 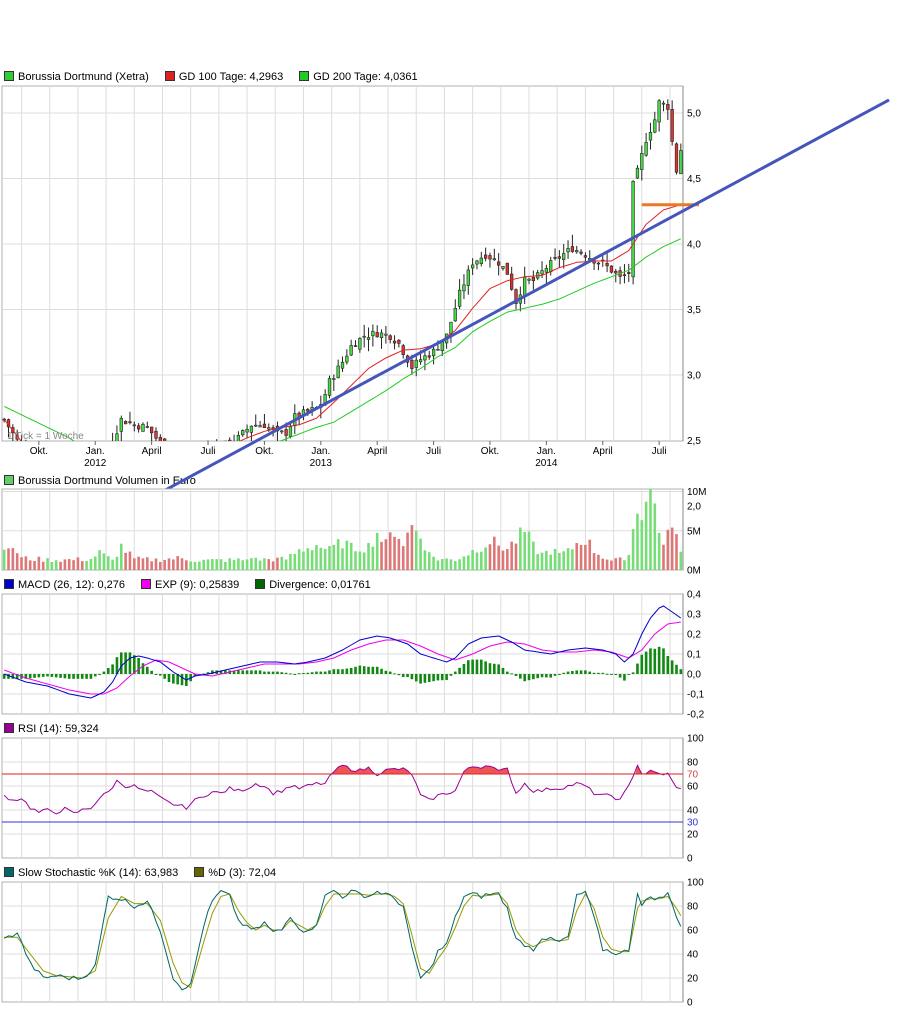 I want to click on x-tick-label: Juli, so click(x=208, y=451).